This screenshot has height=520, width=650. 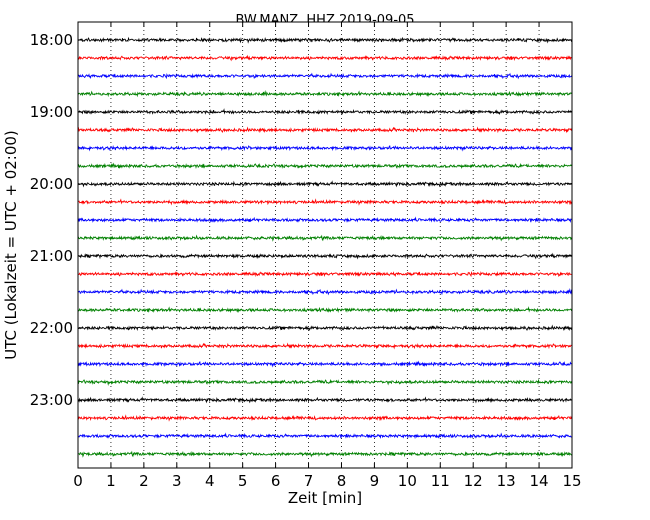 What do you see at coordinates (325, 112) in the screenshot?
I see `trace-1900` at bounding box center [325, 112].